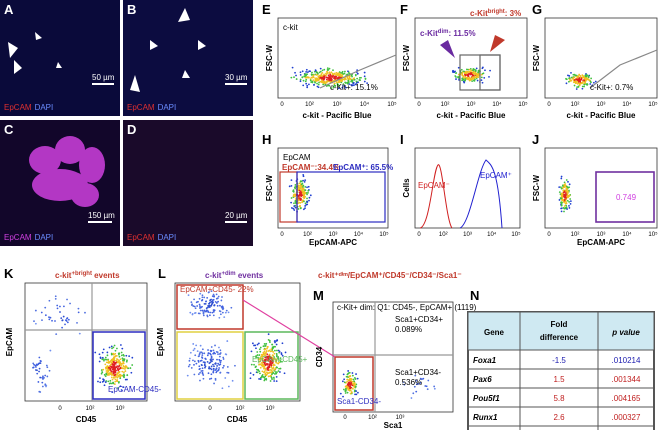 This screenshot has height=430, width=662. Describe the element at coordinates (131, 9) in the screenshot. I see `panel-label: B` at that location.